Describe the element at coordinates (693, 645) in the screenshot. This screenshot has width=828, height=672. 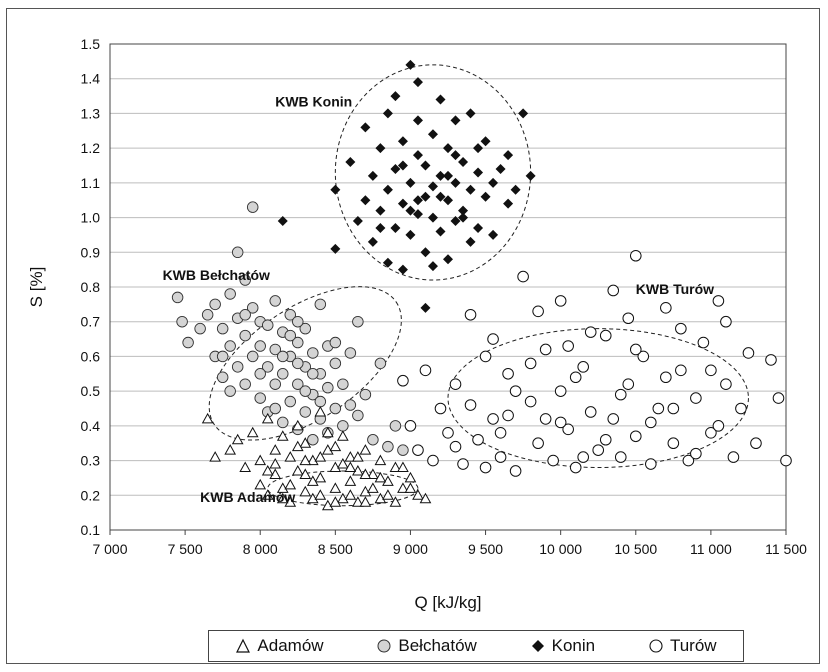
I see `legend-label-turow: Turów` at that location.